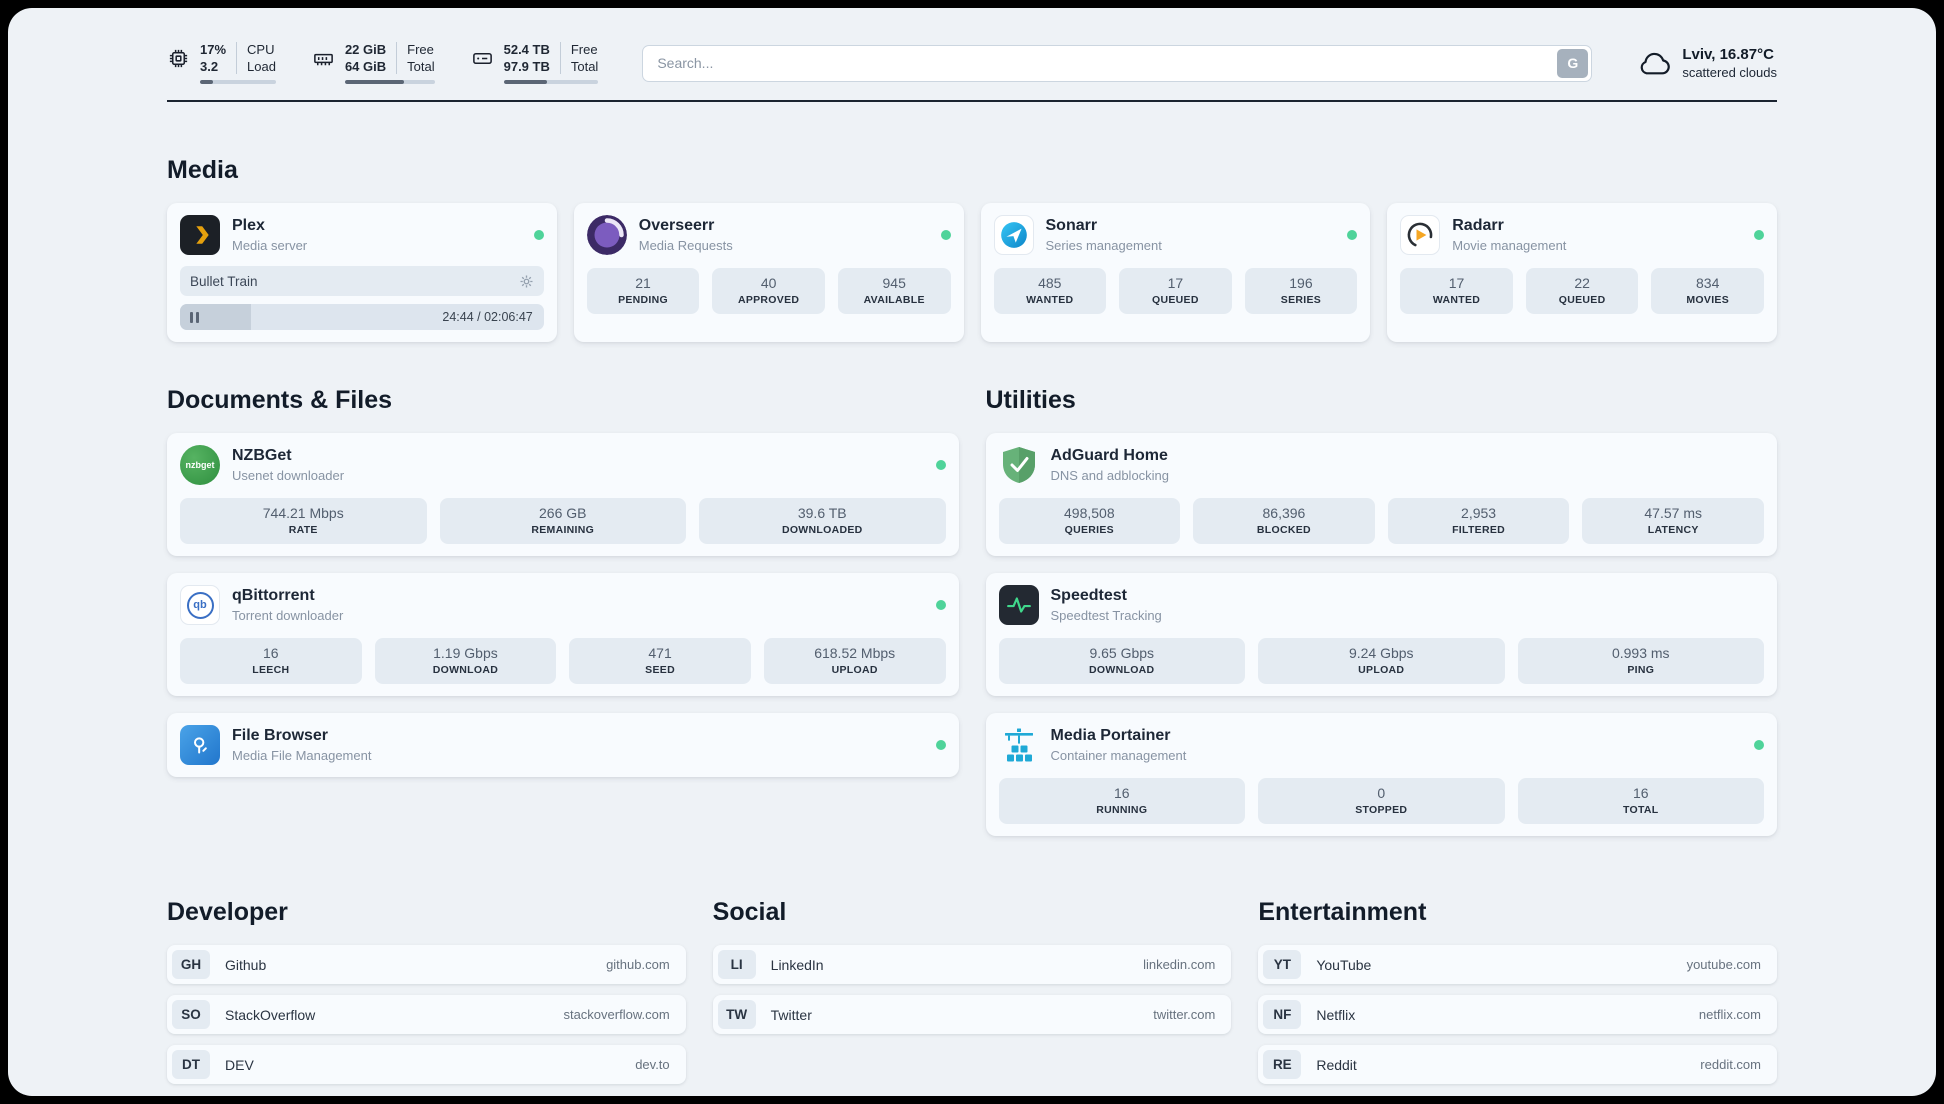  Describe the element at coordinates (1517, 964) in the screenshot. I see `bookmark-youtube: YT YouTube youtube.com` at that location.